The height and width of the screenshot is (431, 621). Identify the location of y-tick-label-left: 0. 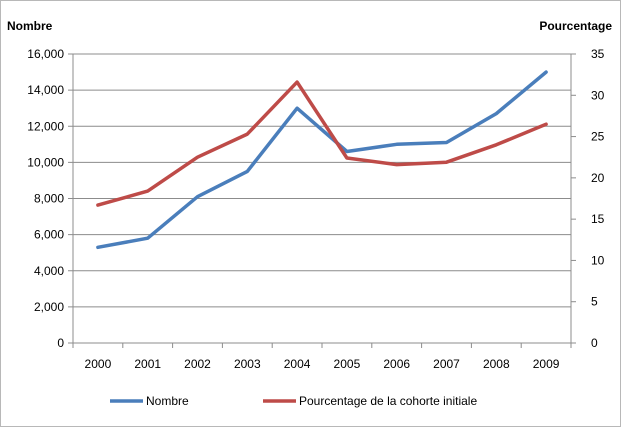
(60, 343).